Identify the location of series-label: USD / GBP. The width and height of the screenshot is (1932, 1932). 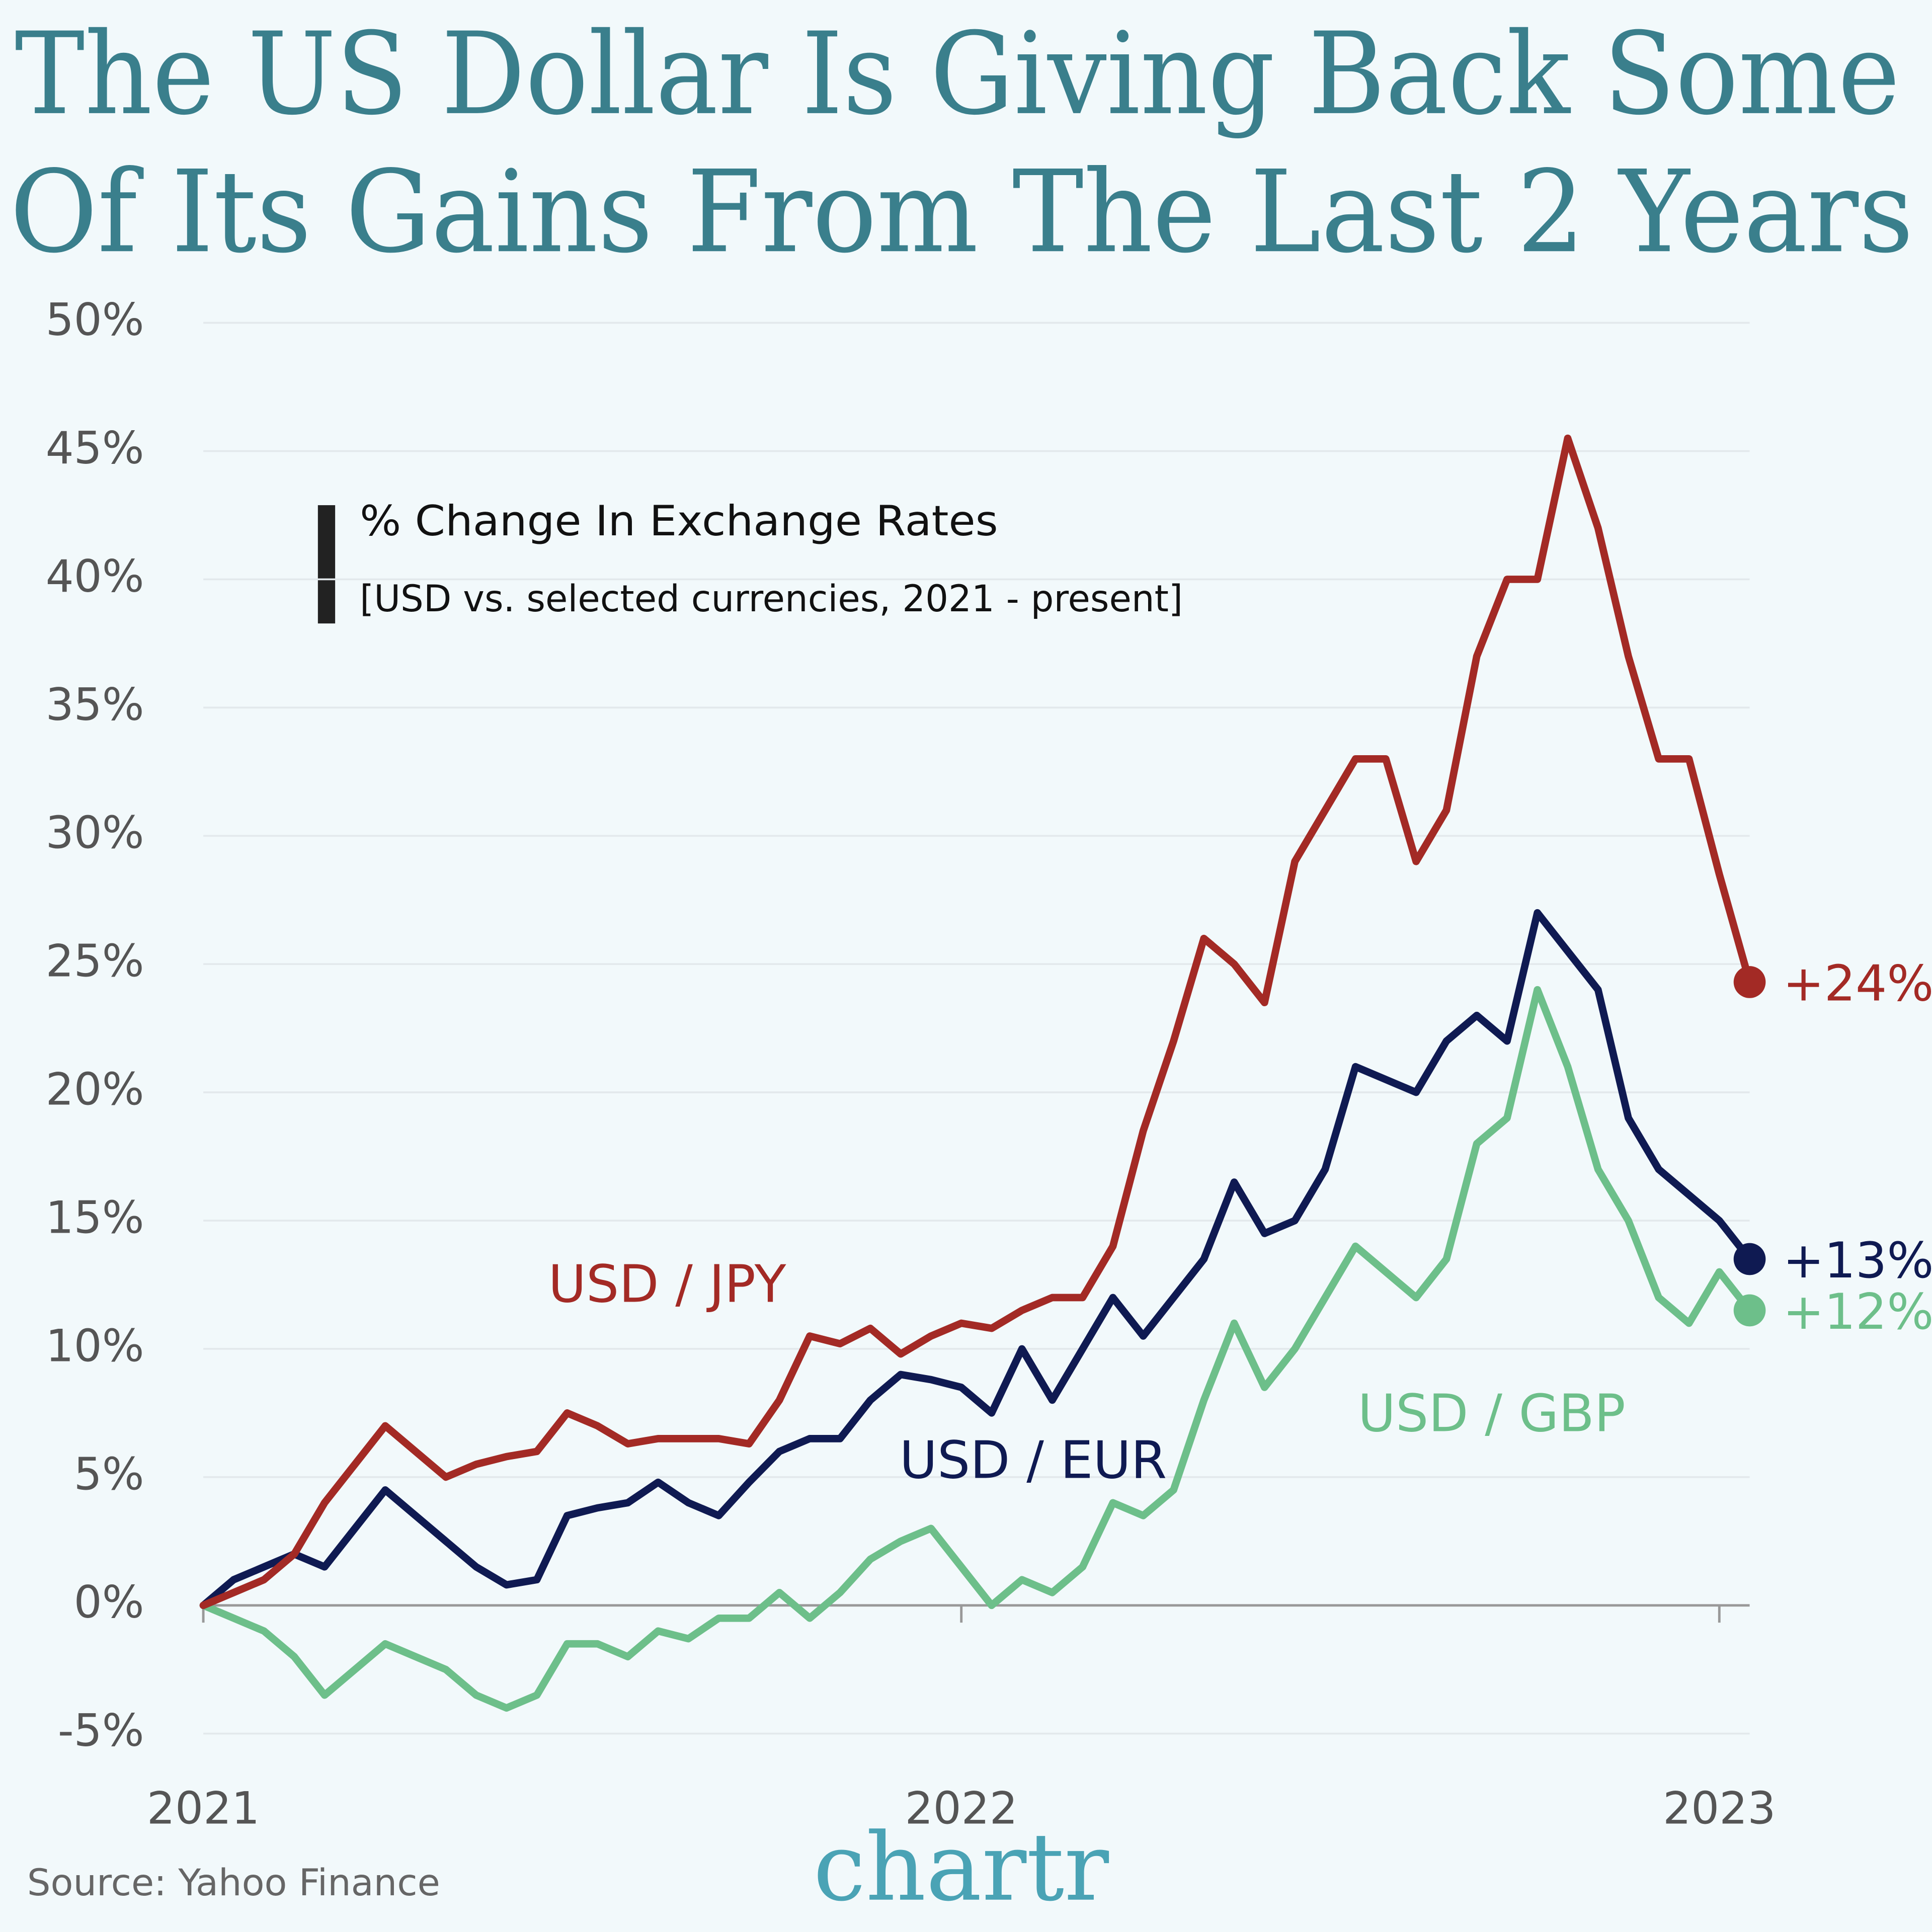
(1492, 1414).